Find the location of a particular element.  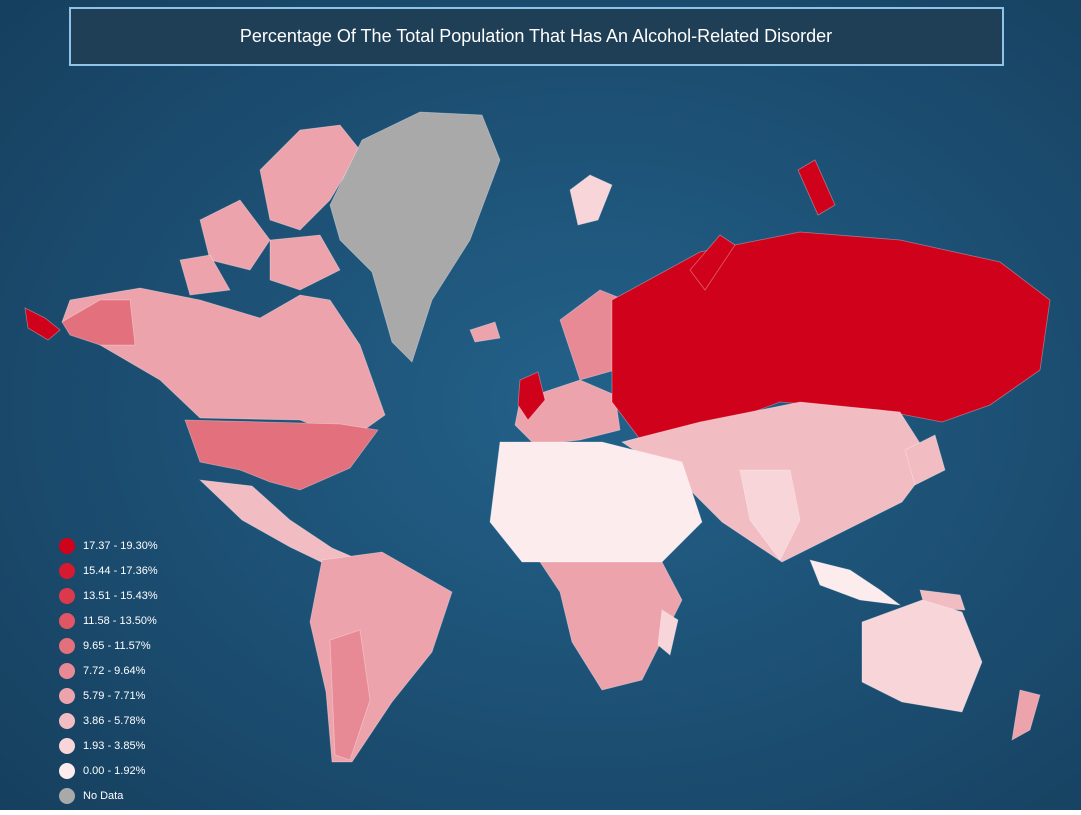

legend-label: 0.00 - 1.92% is located at coordinates (114, 771).